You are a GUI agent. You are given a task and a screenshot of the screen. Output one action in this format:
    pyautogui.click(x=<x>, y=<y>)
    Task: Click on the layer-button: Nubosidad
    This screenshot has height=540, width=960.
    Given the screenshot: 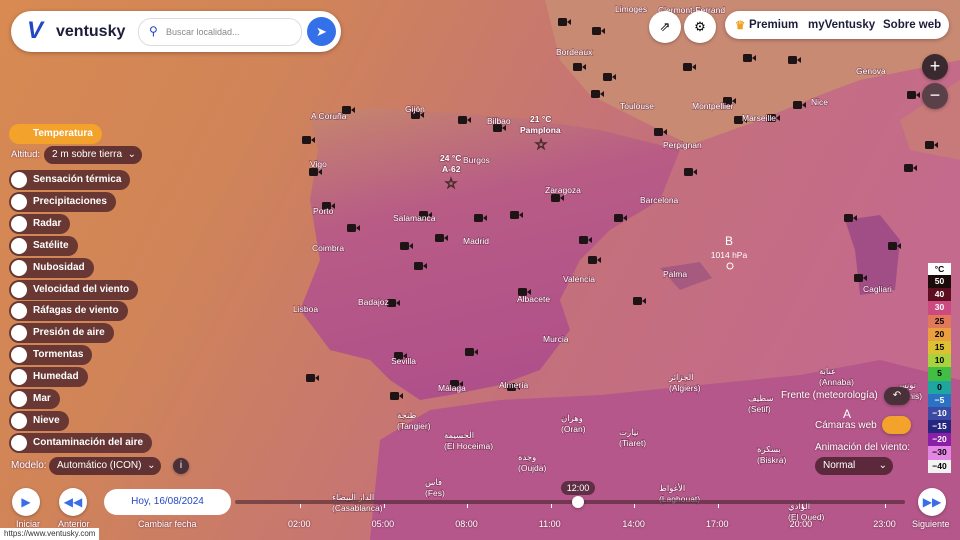 What is the action you would take?
    pyautogui.click(x=51, y=267)
    